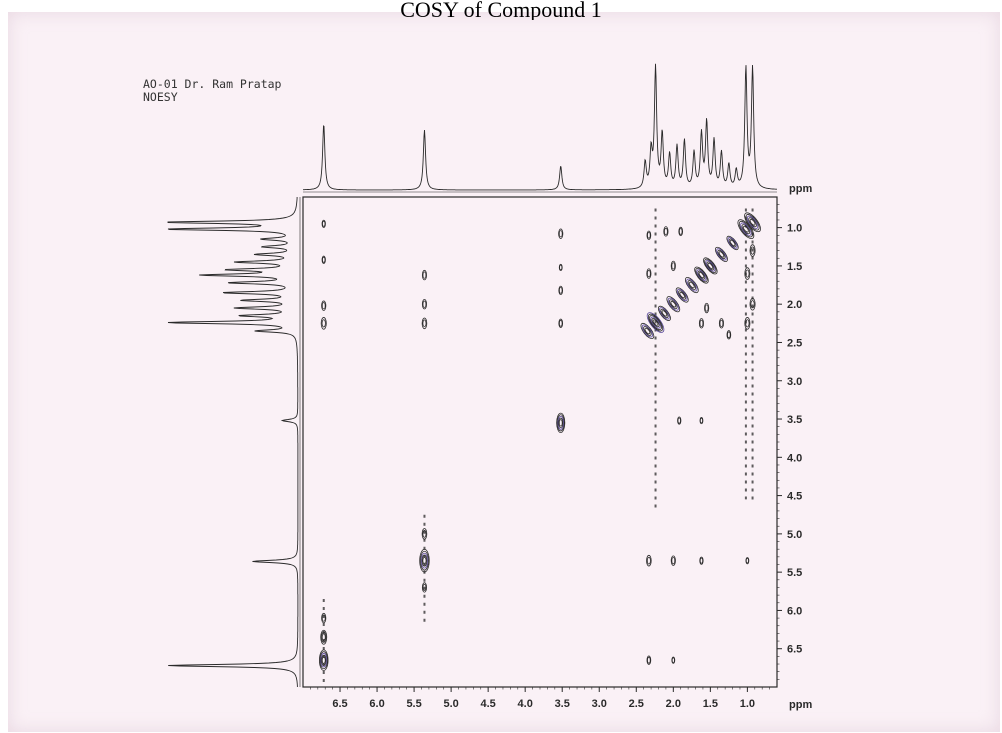 The width and height of the screenshot is (1002, 733). I want to click on y-tick-label: 2.5, so click(794, 343).